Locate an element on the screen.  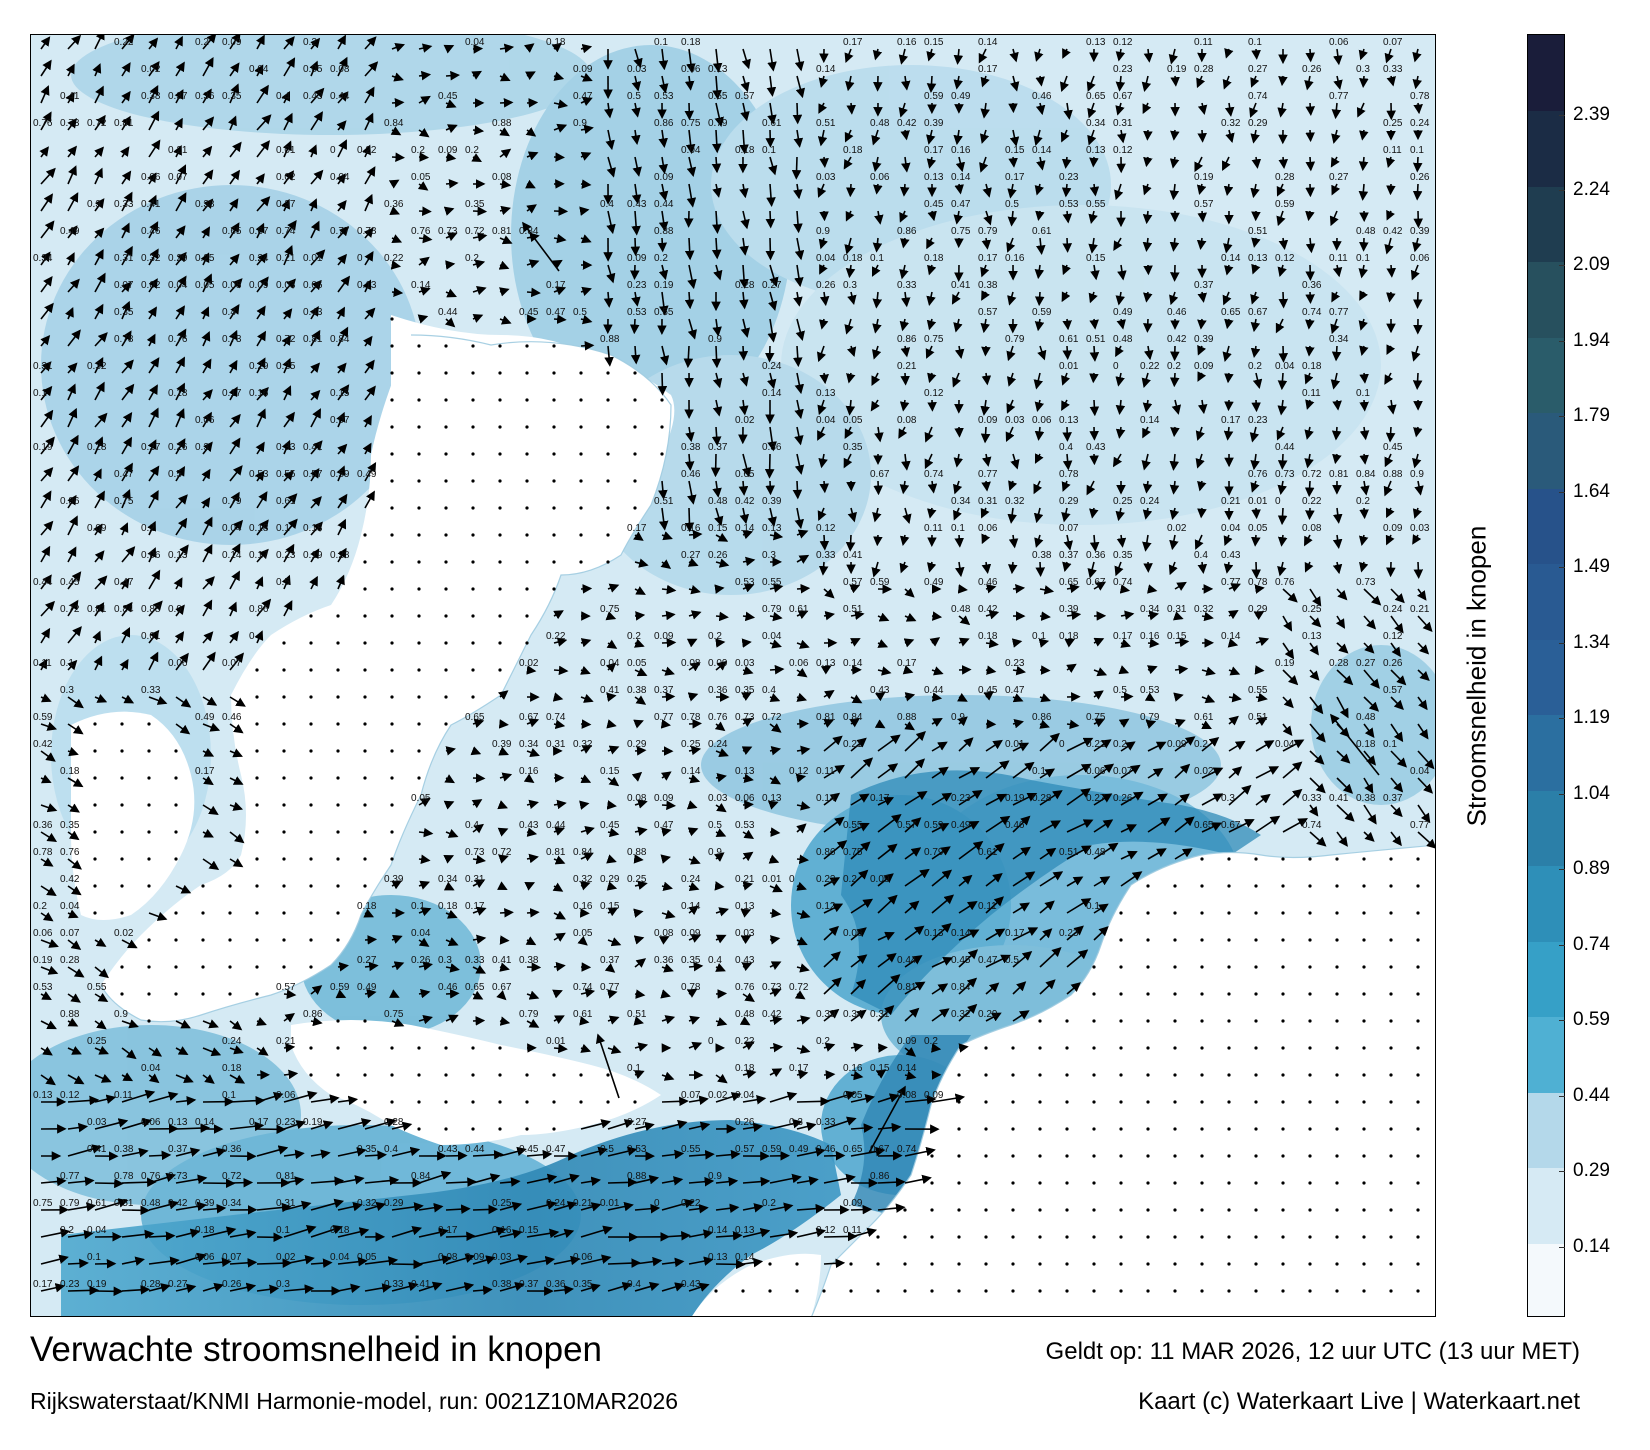
speed-value-label: 0.78 is located at coordinates (43, 852).